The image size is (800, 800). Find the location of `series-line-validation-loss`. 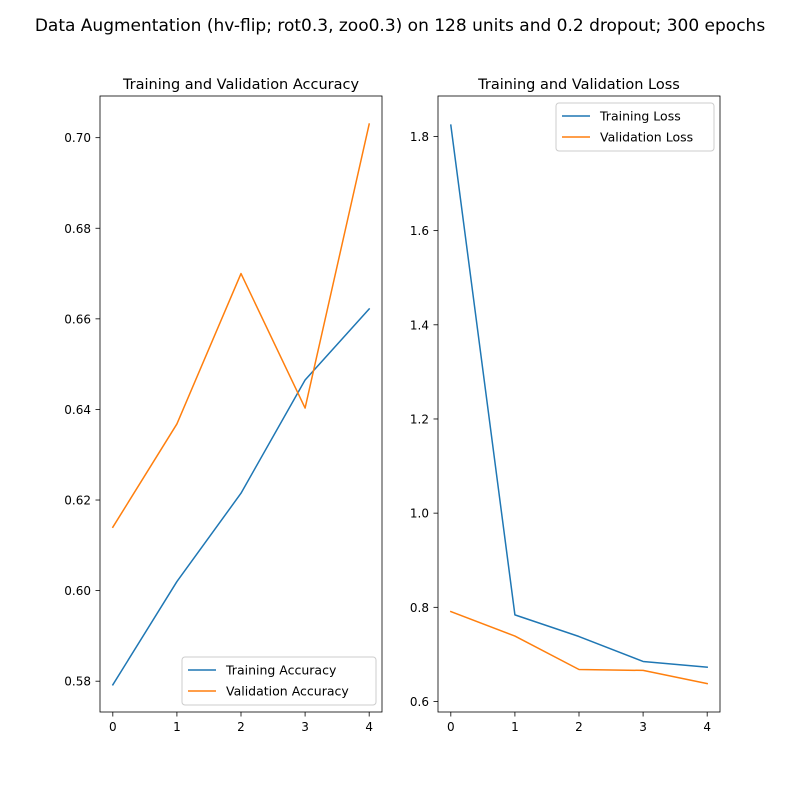

series-line-validation-loss is located at coordinates (579, 647).